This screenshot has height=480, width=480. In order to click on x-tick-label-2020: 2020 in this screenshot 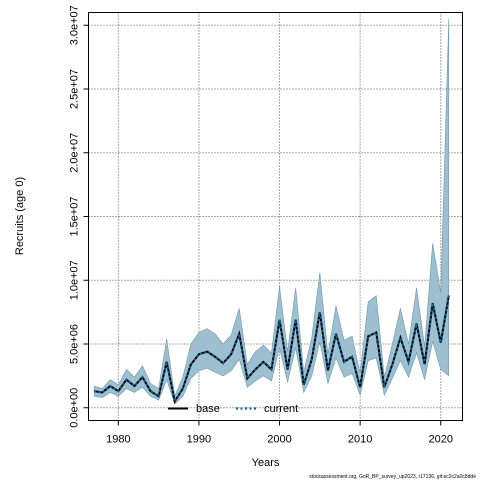, I will do `click(440, 440)`.